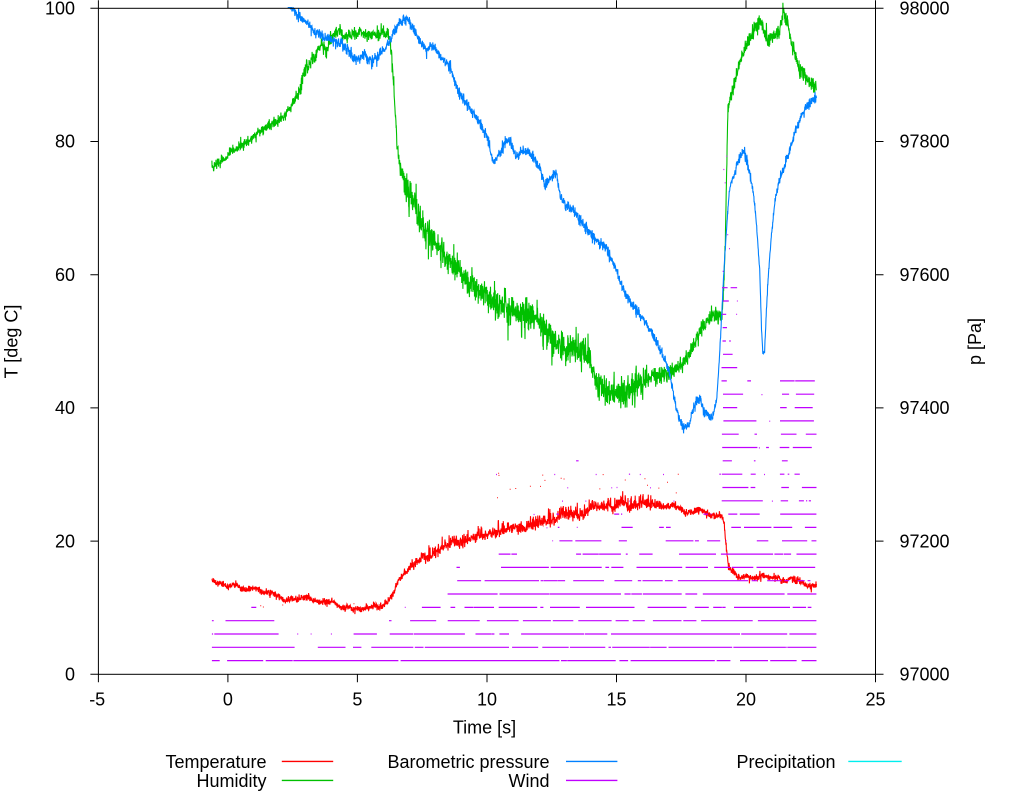  What do you see at coordinates (616, 700) in the screenshot?
I see `svg-text: 15` at bounding box center [616, 700].